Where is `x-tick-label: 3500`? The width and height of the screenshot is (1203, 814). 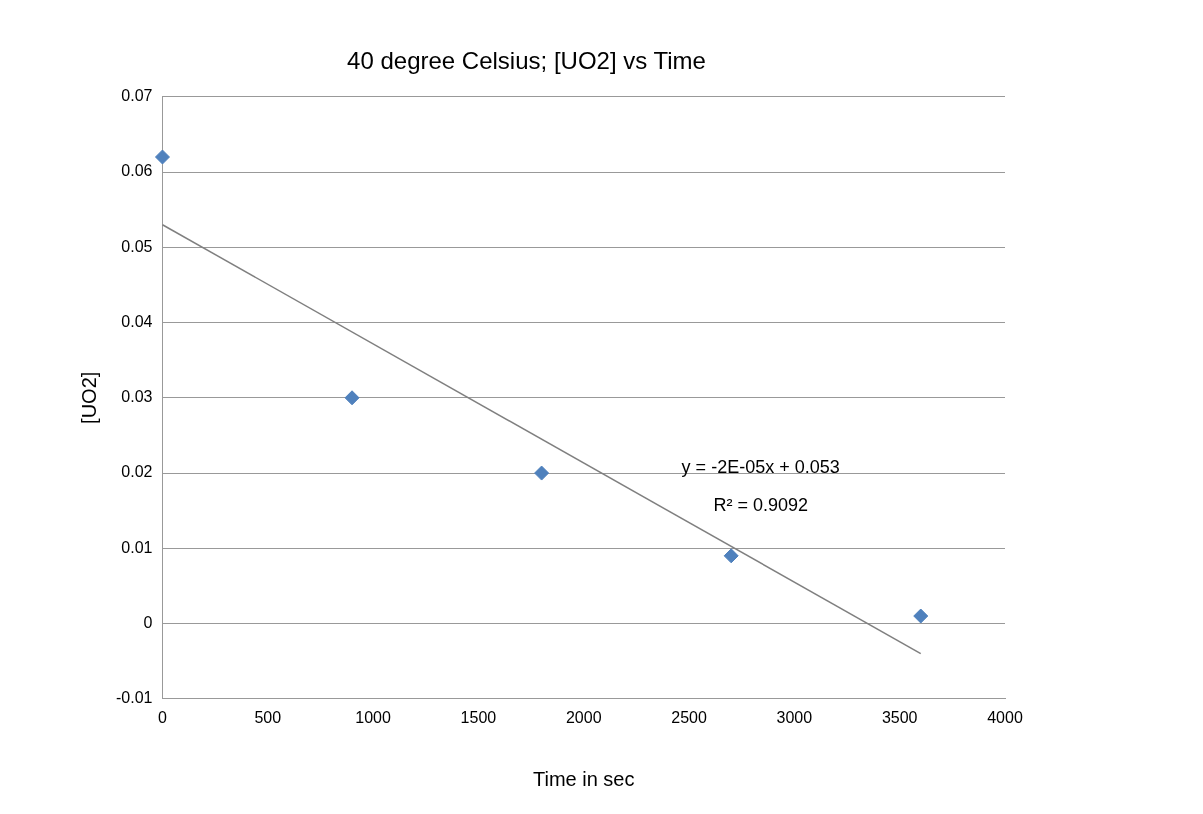 x-tick-label: 3500 is located at coordinates (899, 717).